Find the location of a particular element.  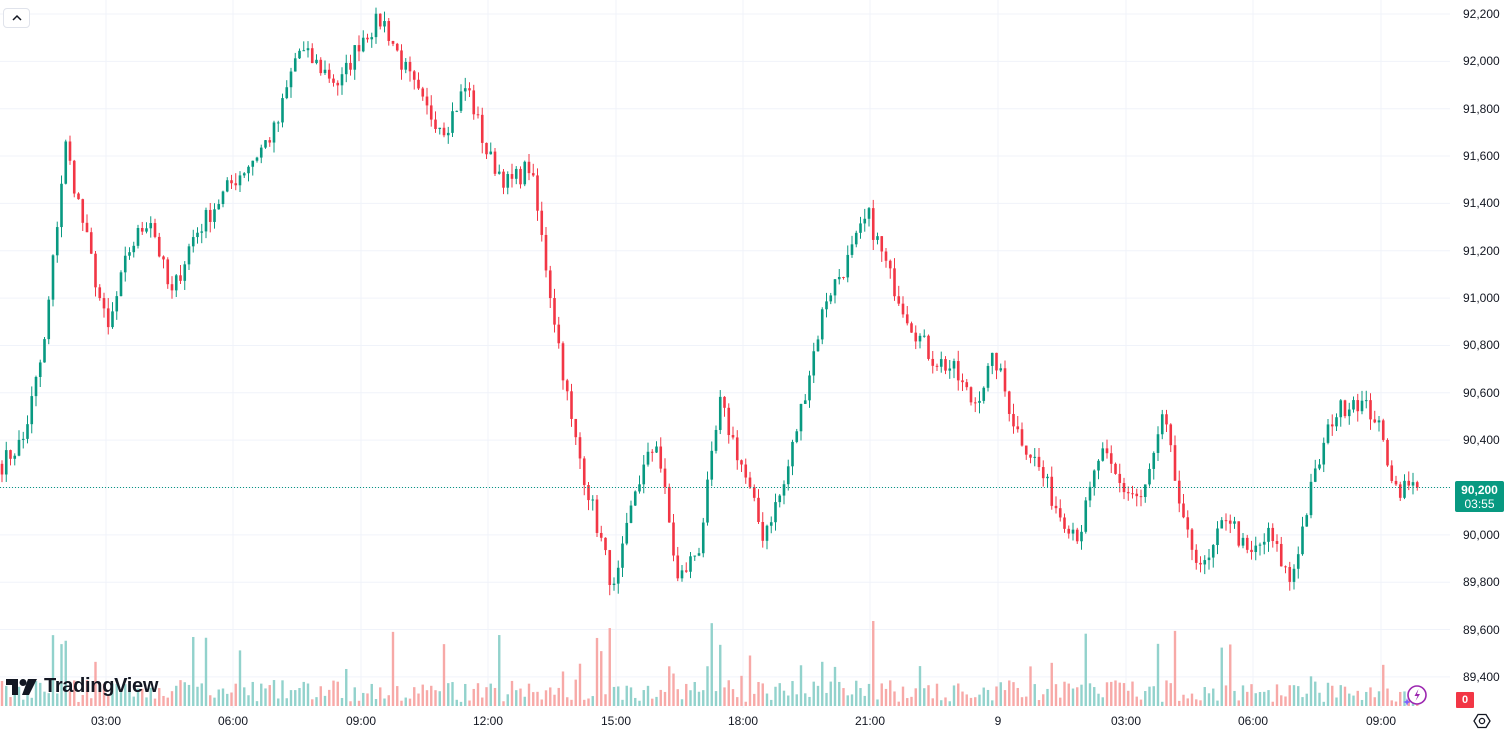

time-tick-label: 21:00 is located at coordinates (870, 721).